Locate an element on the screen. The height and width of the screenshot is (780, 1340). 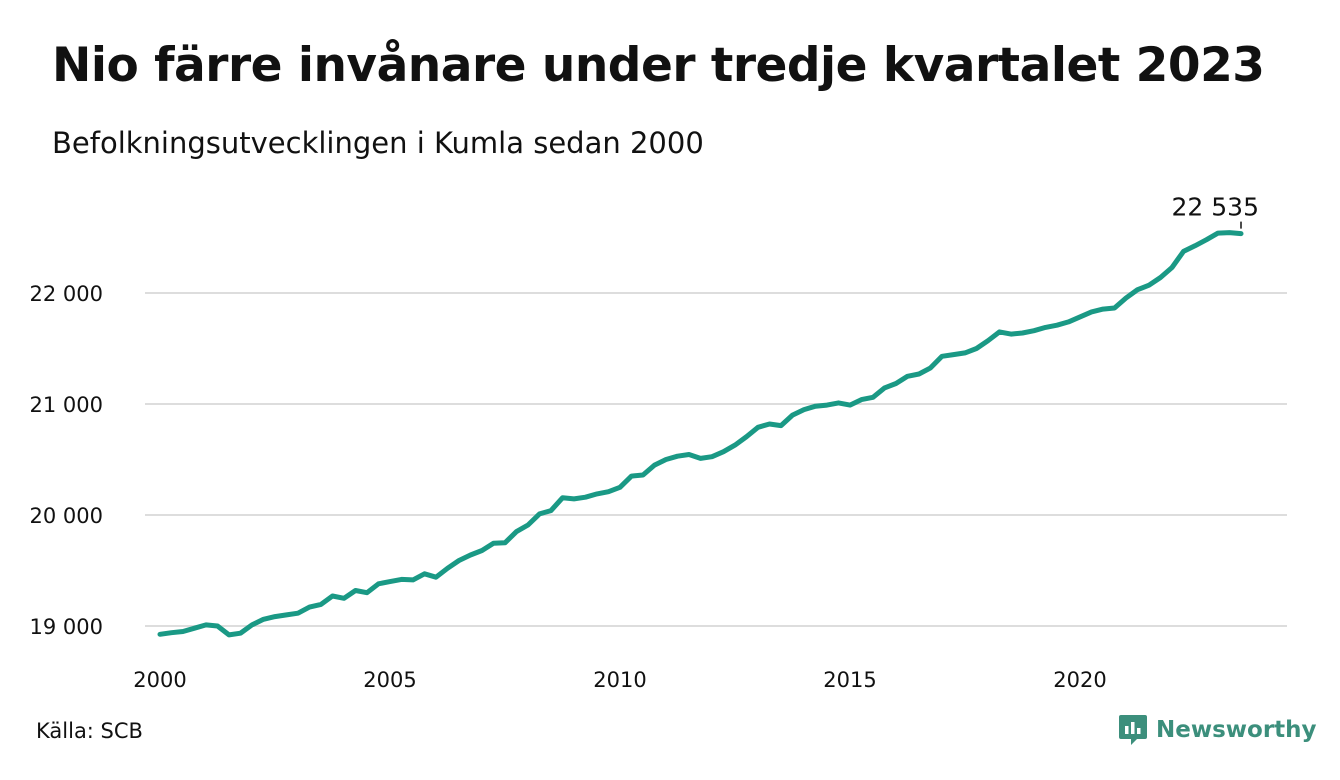
brand-name: Newsworthy is located at coordinates (1236, 730).